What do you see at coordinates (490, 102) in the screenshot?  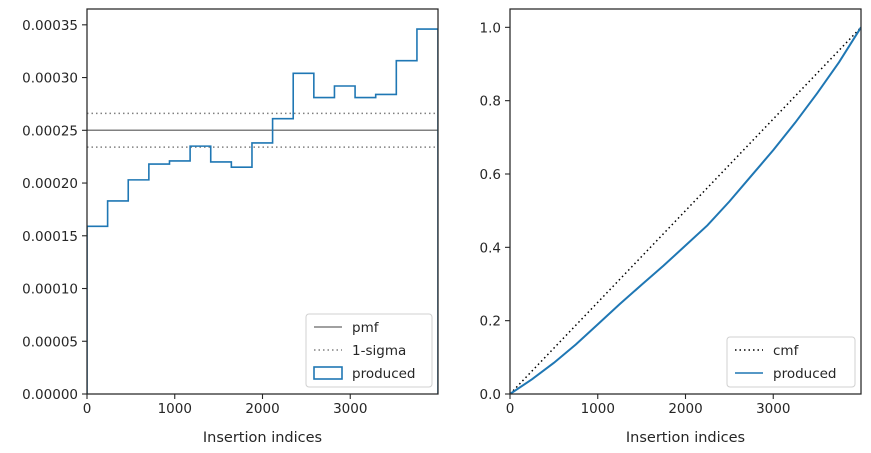 I see `y-tick-label: 0.8` at bounding box center [490, 102].